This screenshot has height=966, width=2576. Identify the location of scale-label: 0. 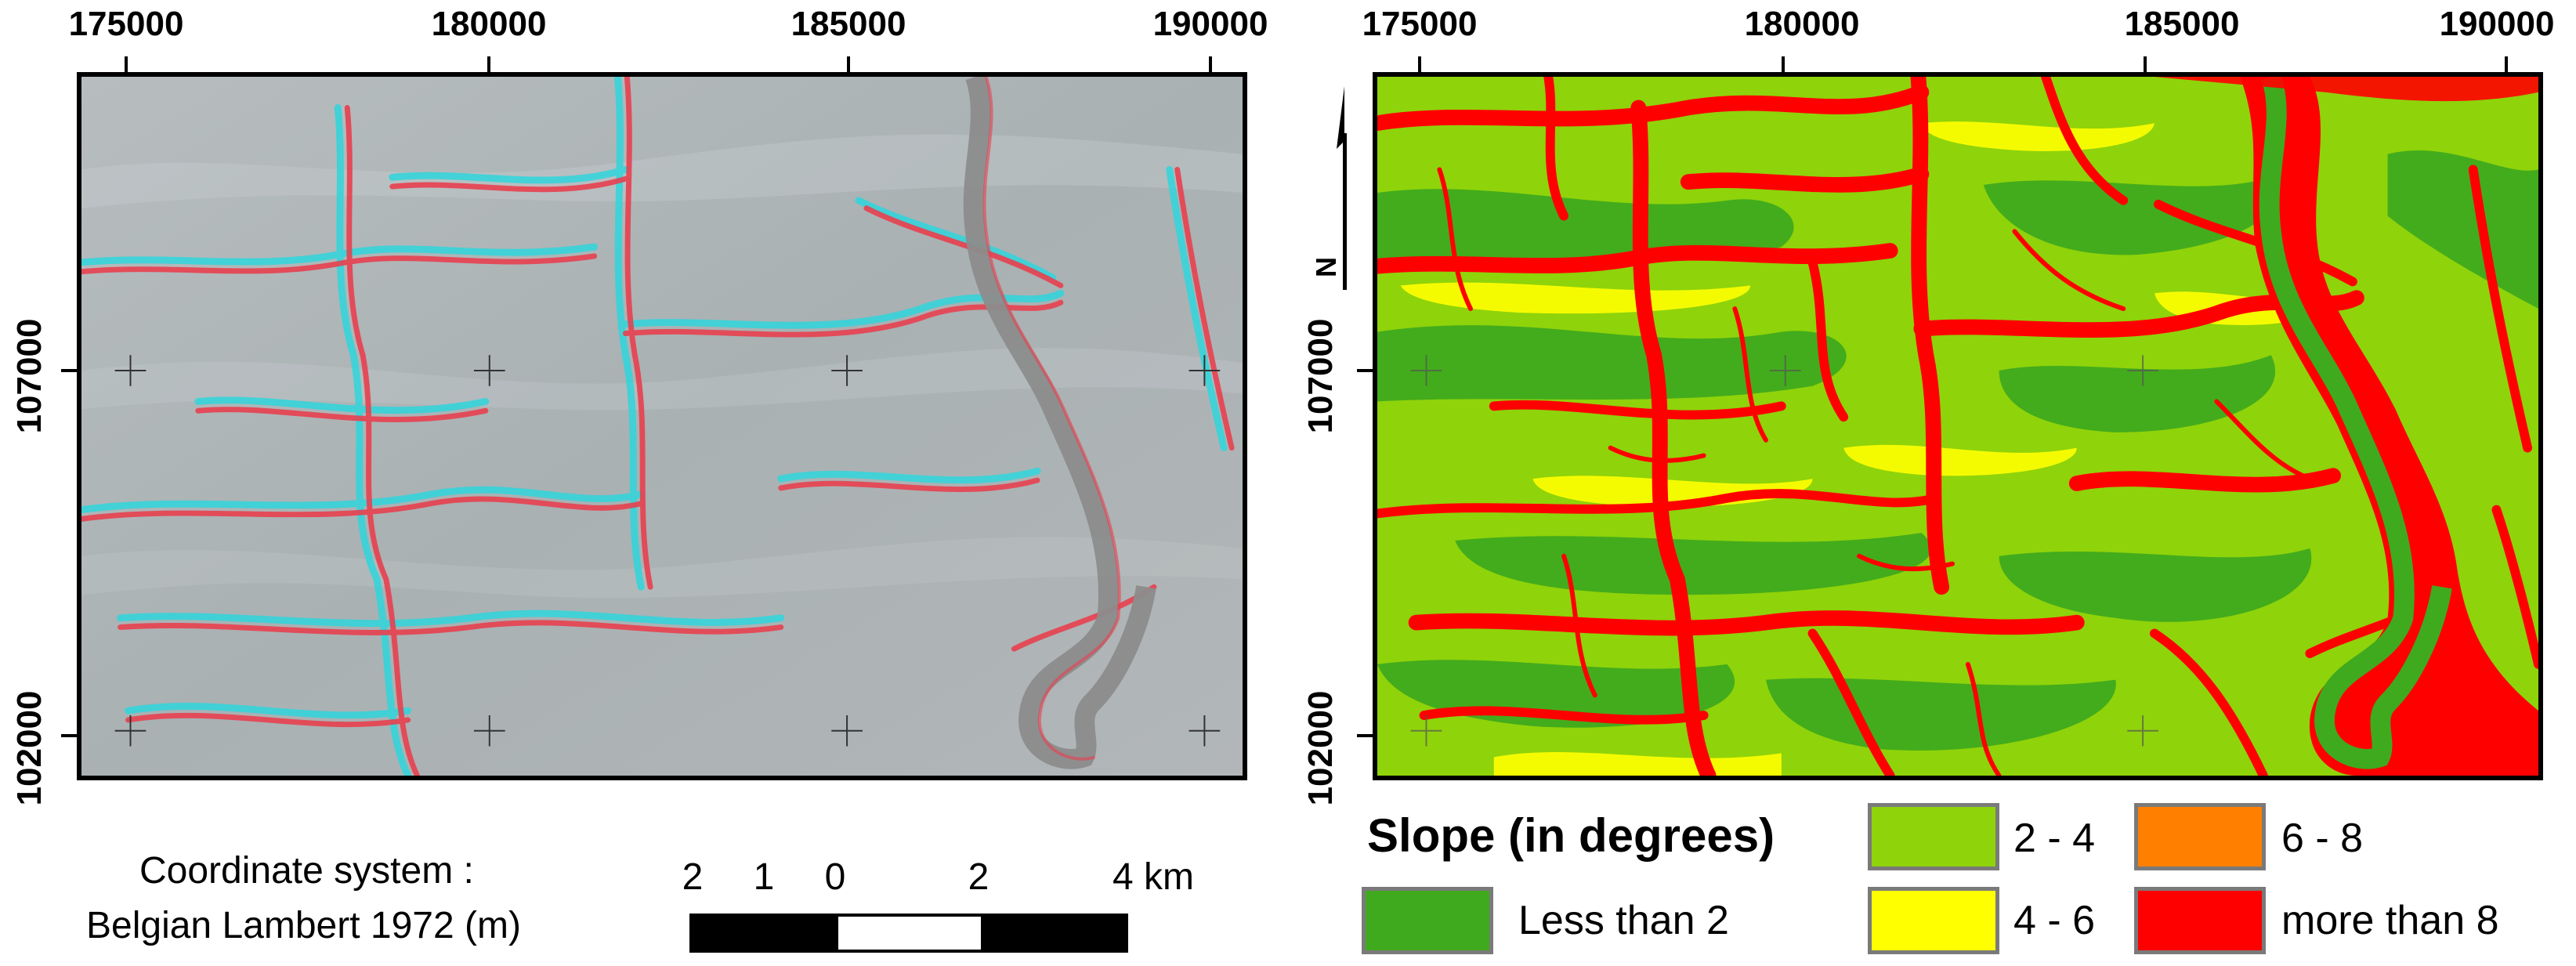
(835, 877).